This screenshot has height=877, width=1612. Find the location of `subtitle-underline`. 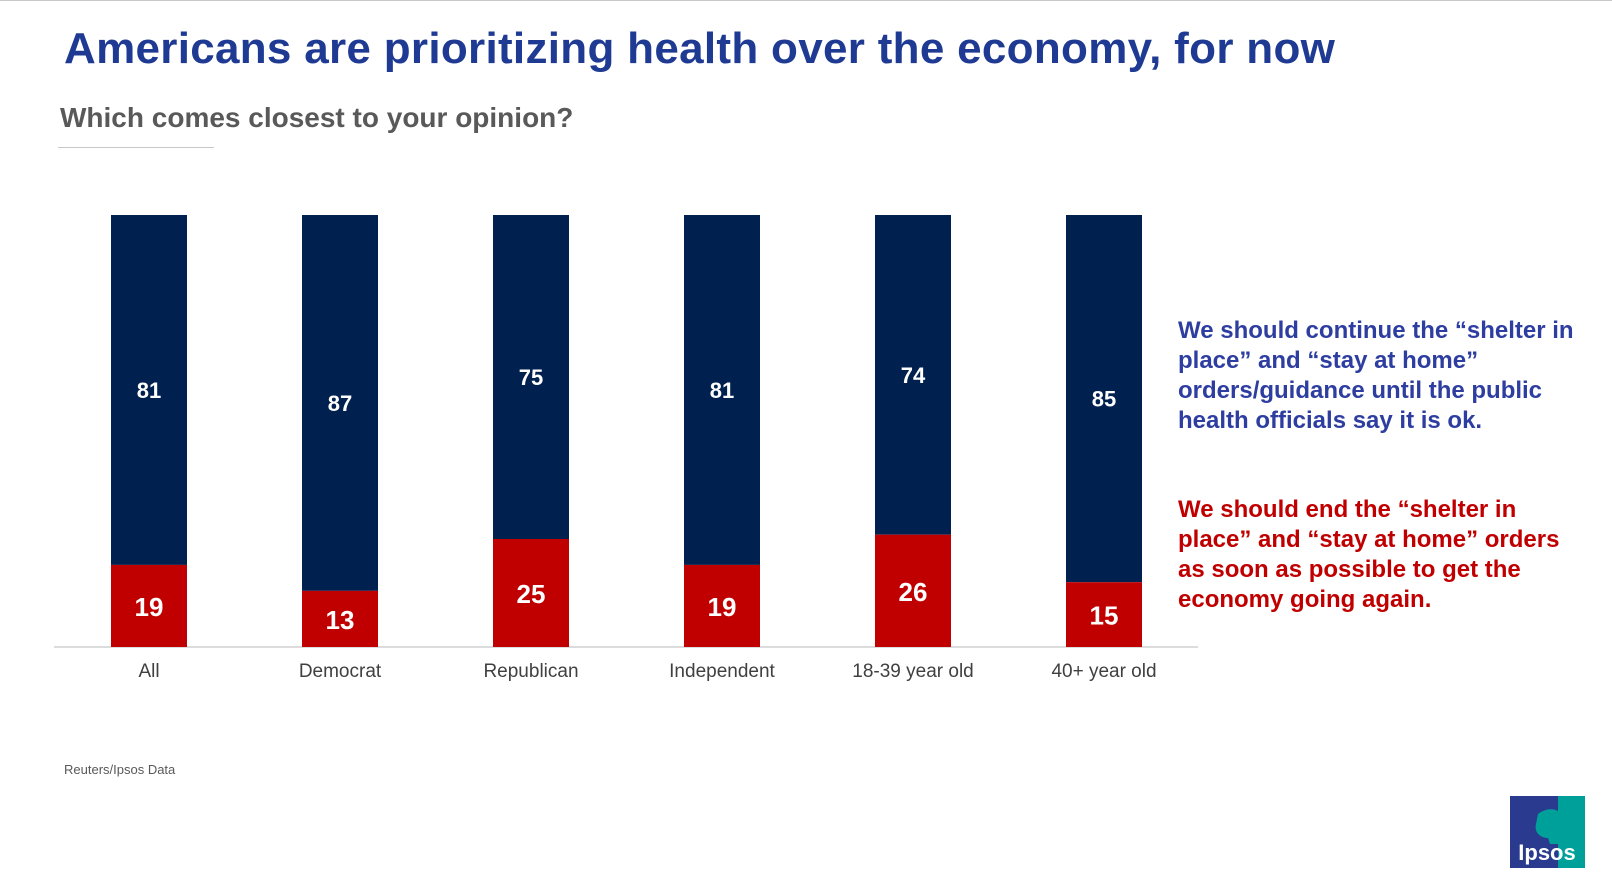

subtitle-underline is located at coordinates (136, 147).